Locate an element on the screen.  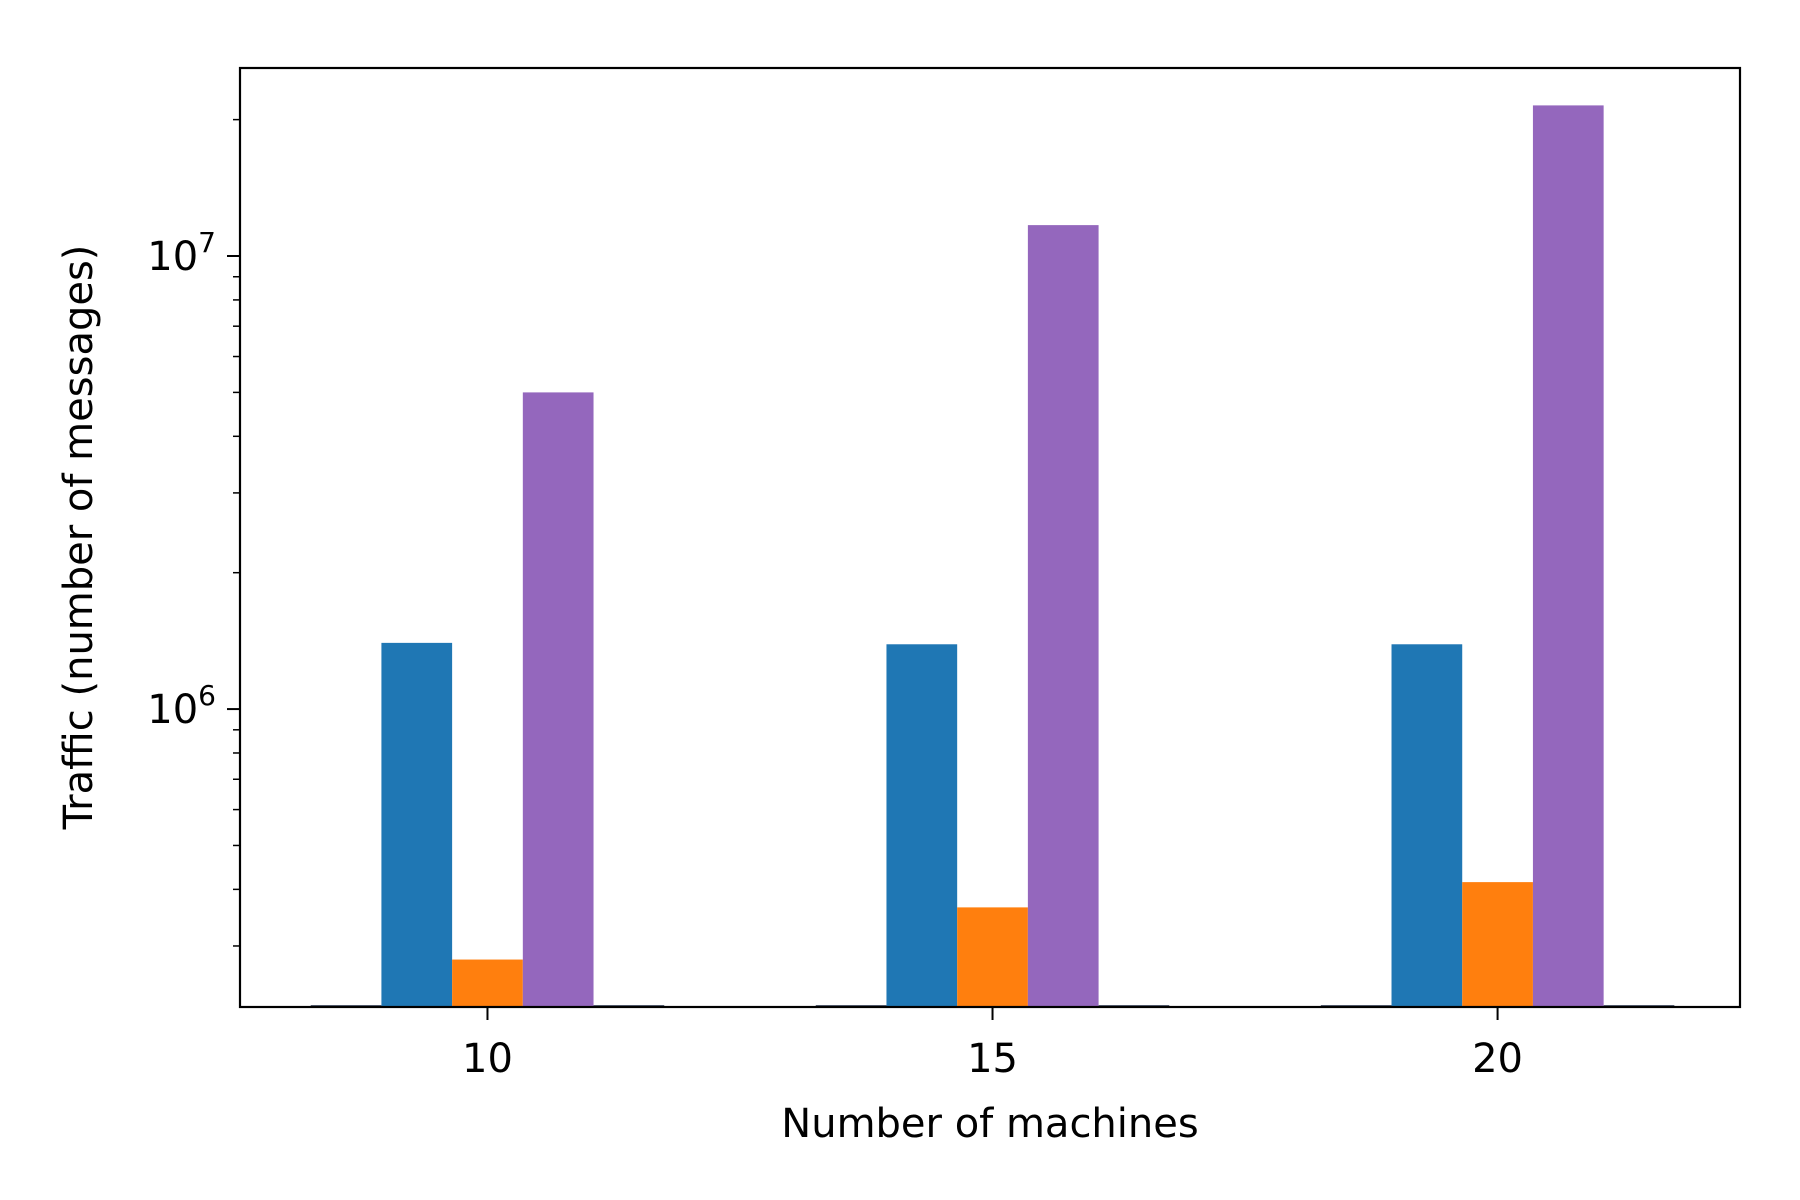
x-tick-label: 20 is located at coordinates (1497, 1059).